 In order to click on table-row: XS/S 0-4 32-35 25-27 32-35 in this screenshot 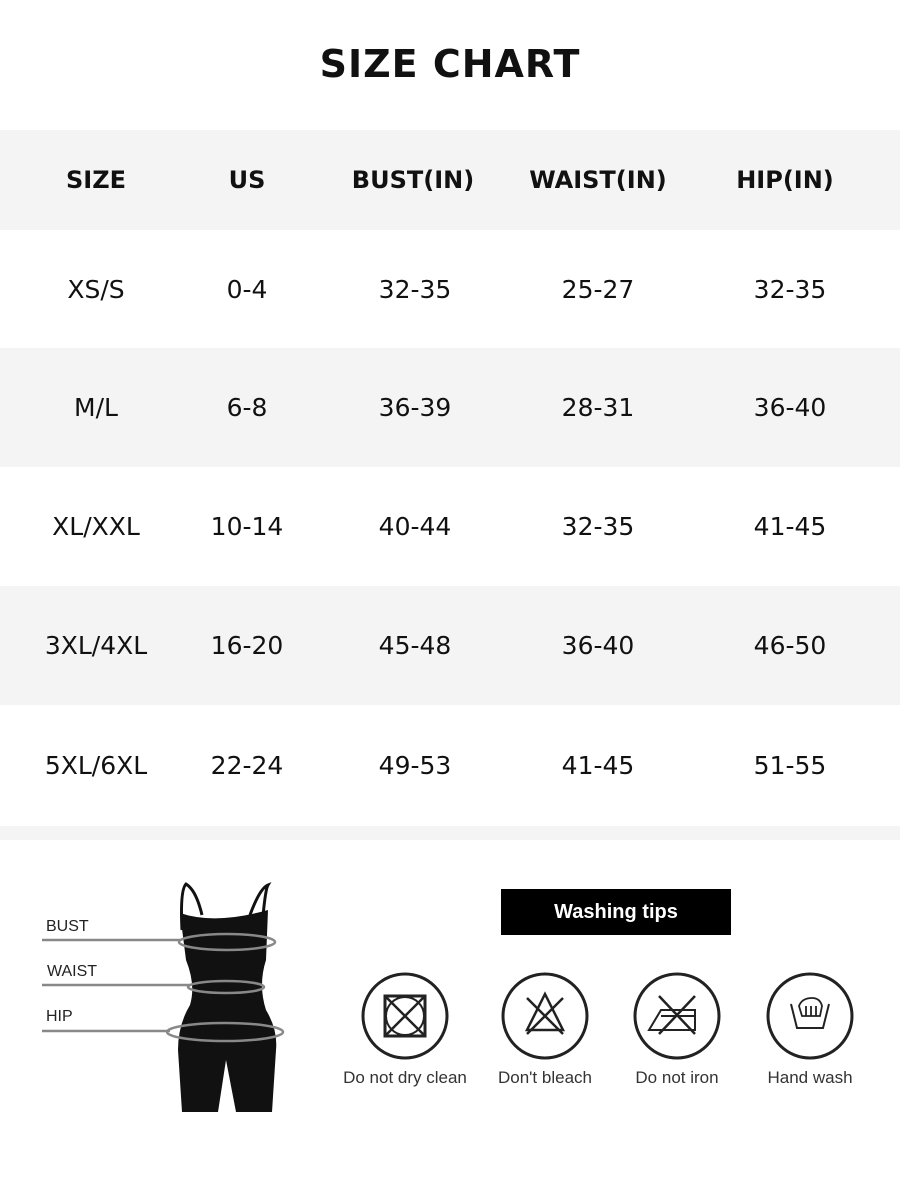, I will do `click(450, 289)`.